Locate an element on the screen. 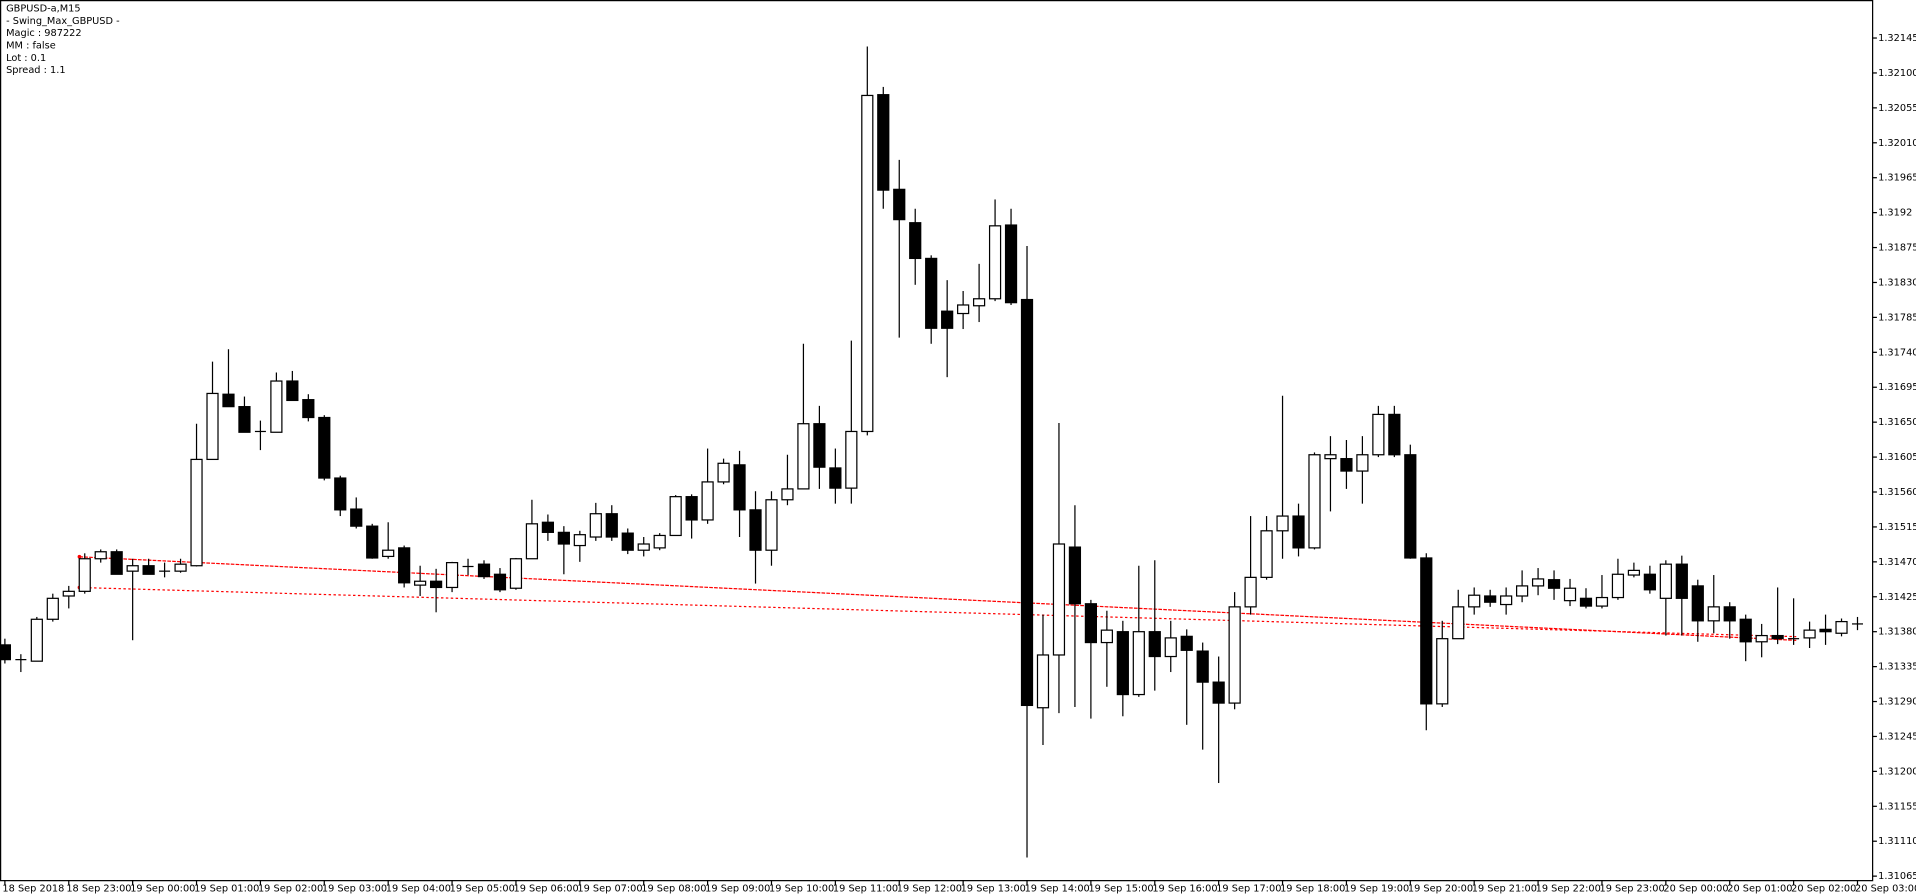 Image resolution: width=1916 pixels, height=896 pixels. y-tick-label: 1.3192 is located at coordinates (1895, 213).